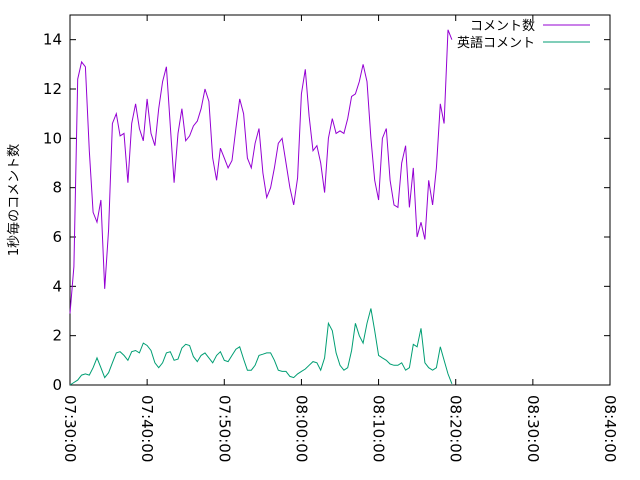 This screenshot has width=640, height=480. Describe the element at coordinates (57, 336) in the screenshot. I see `y-tick-label: 2` at that location.